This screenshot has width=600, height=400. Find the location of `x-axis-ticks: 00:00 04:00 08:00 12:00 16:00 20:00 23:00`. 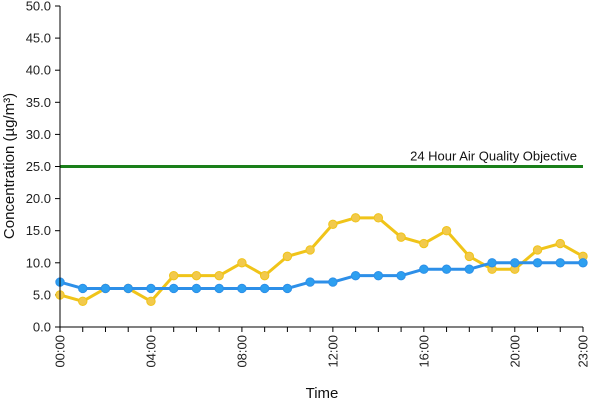

x-axis-ticks: 00:00 04:00 08:00 12:00 16:00 20:00 23:00 is located at coordinates (322, 347).